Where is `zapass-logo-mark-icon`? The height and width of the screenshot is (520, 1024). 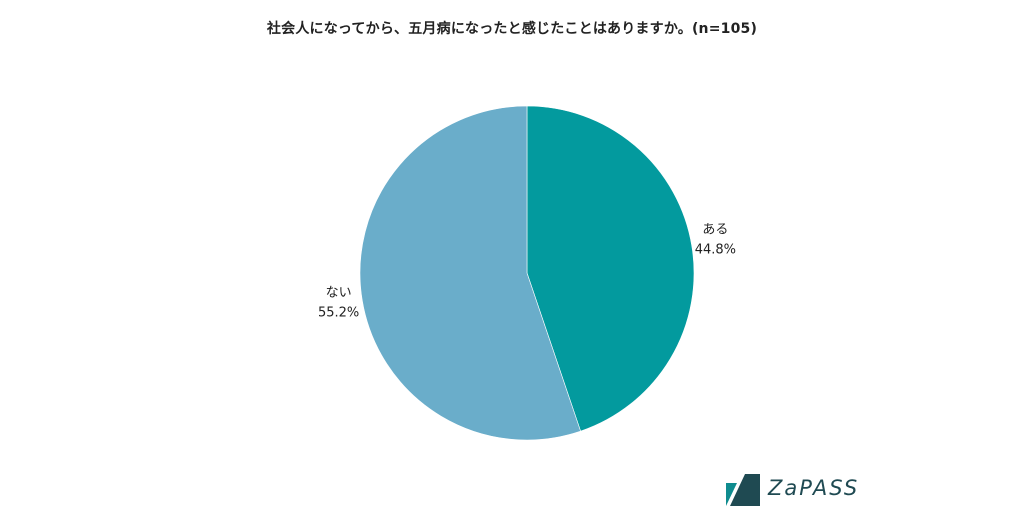 zapass-logo-mark-icon is located at coordinates (743, 490).